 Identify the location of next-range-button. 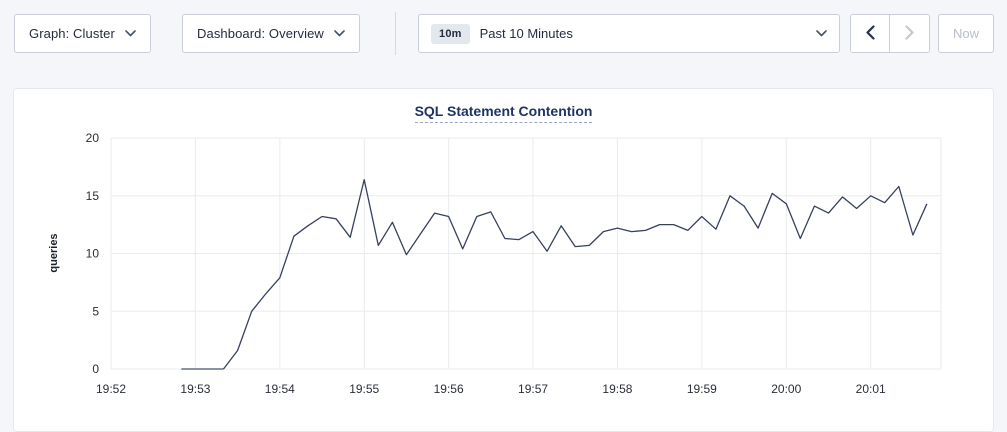
(909, 33).